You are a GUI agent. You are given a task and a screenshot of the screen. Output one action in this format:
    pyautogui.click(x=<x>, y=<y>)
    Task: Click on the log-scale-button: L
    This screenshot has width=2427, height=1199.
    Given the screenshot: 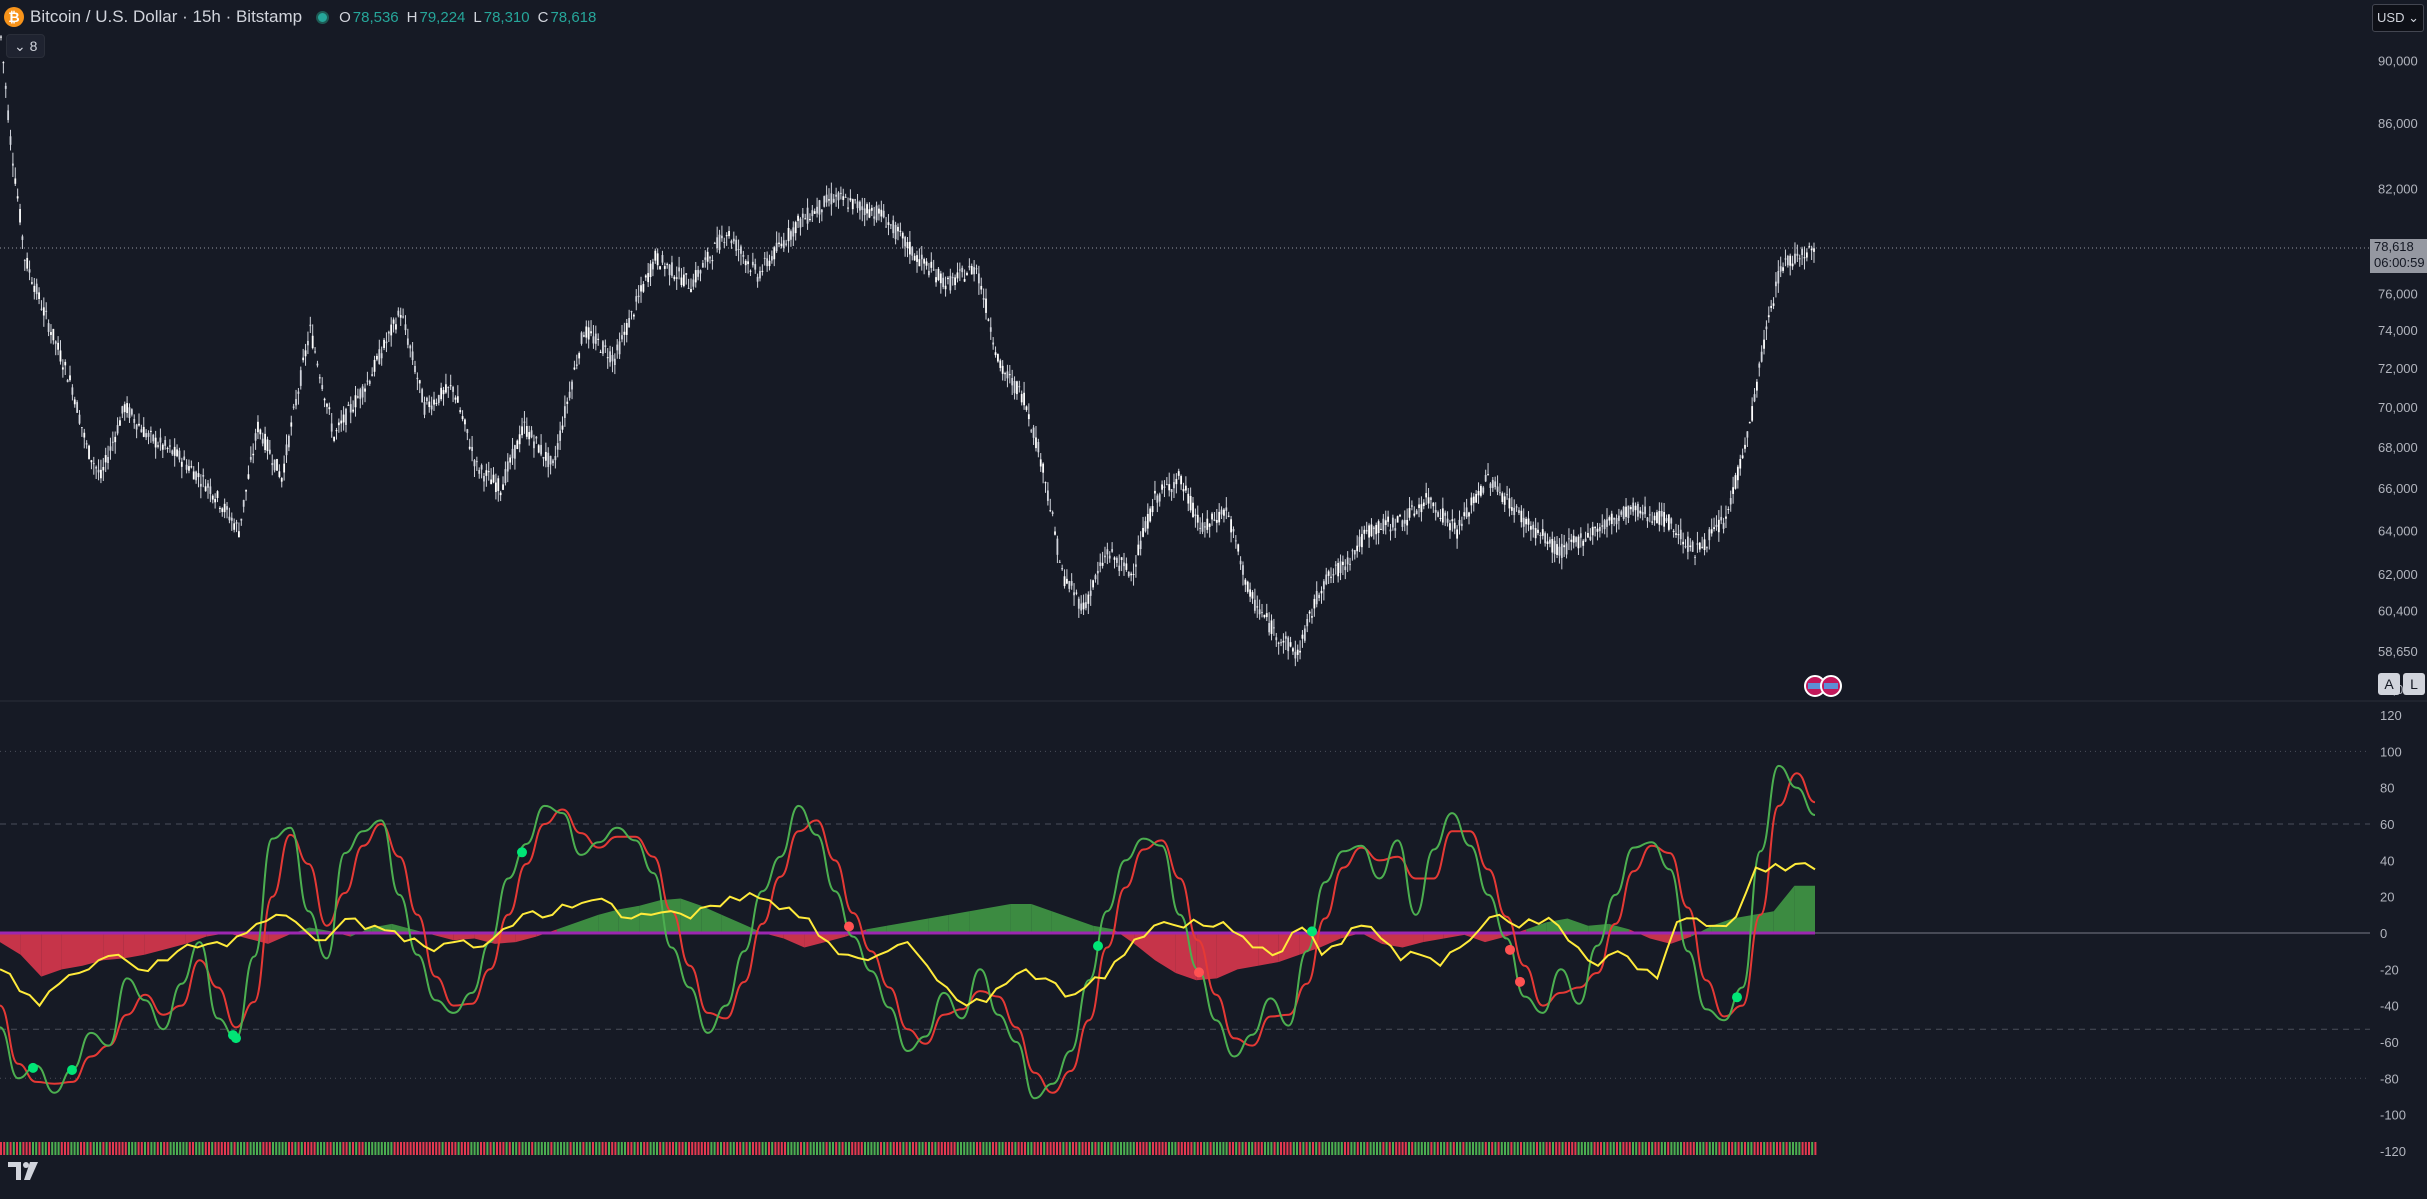 What is the action you would take?
    pyautogui.click(x=2414, y=684)
    